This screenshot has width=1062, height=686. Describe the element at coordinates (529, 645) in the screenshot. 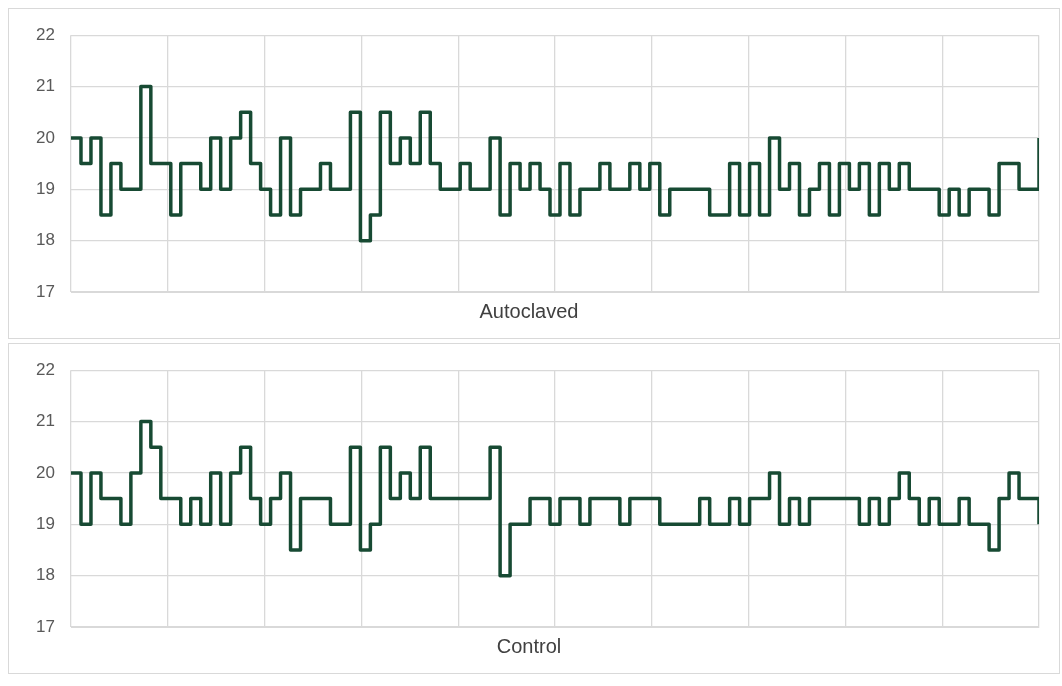

I see `text: Control` at that location.